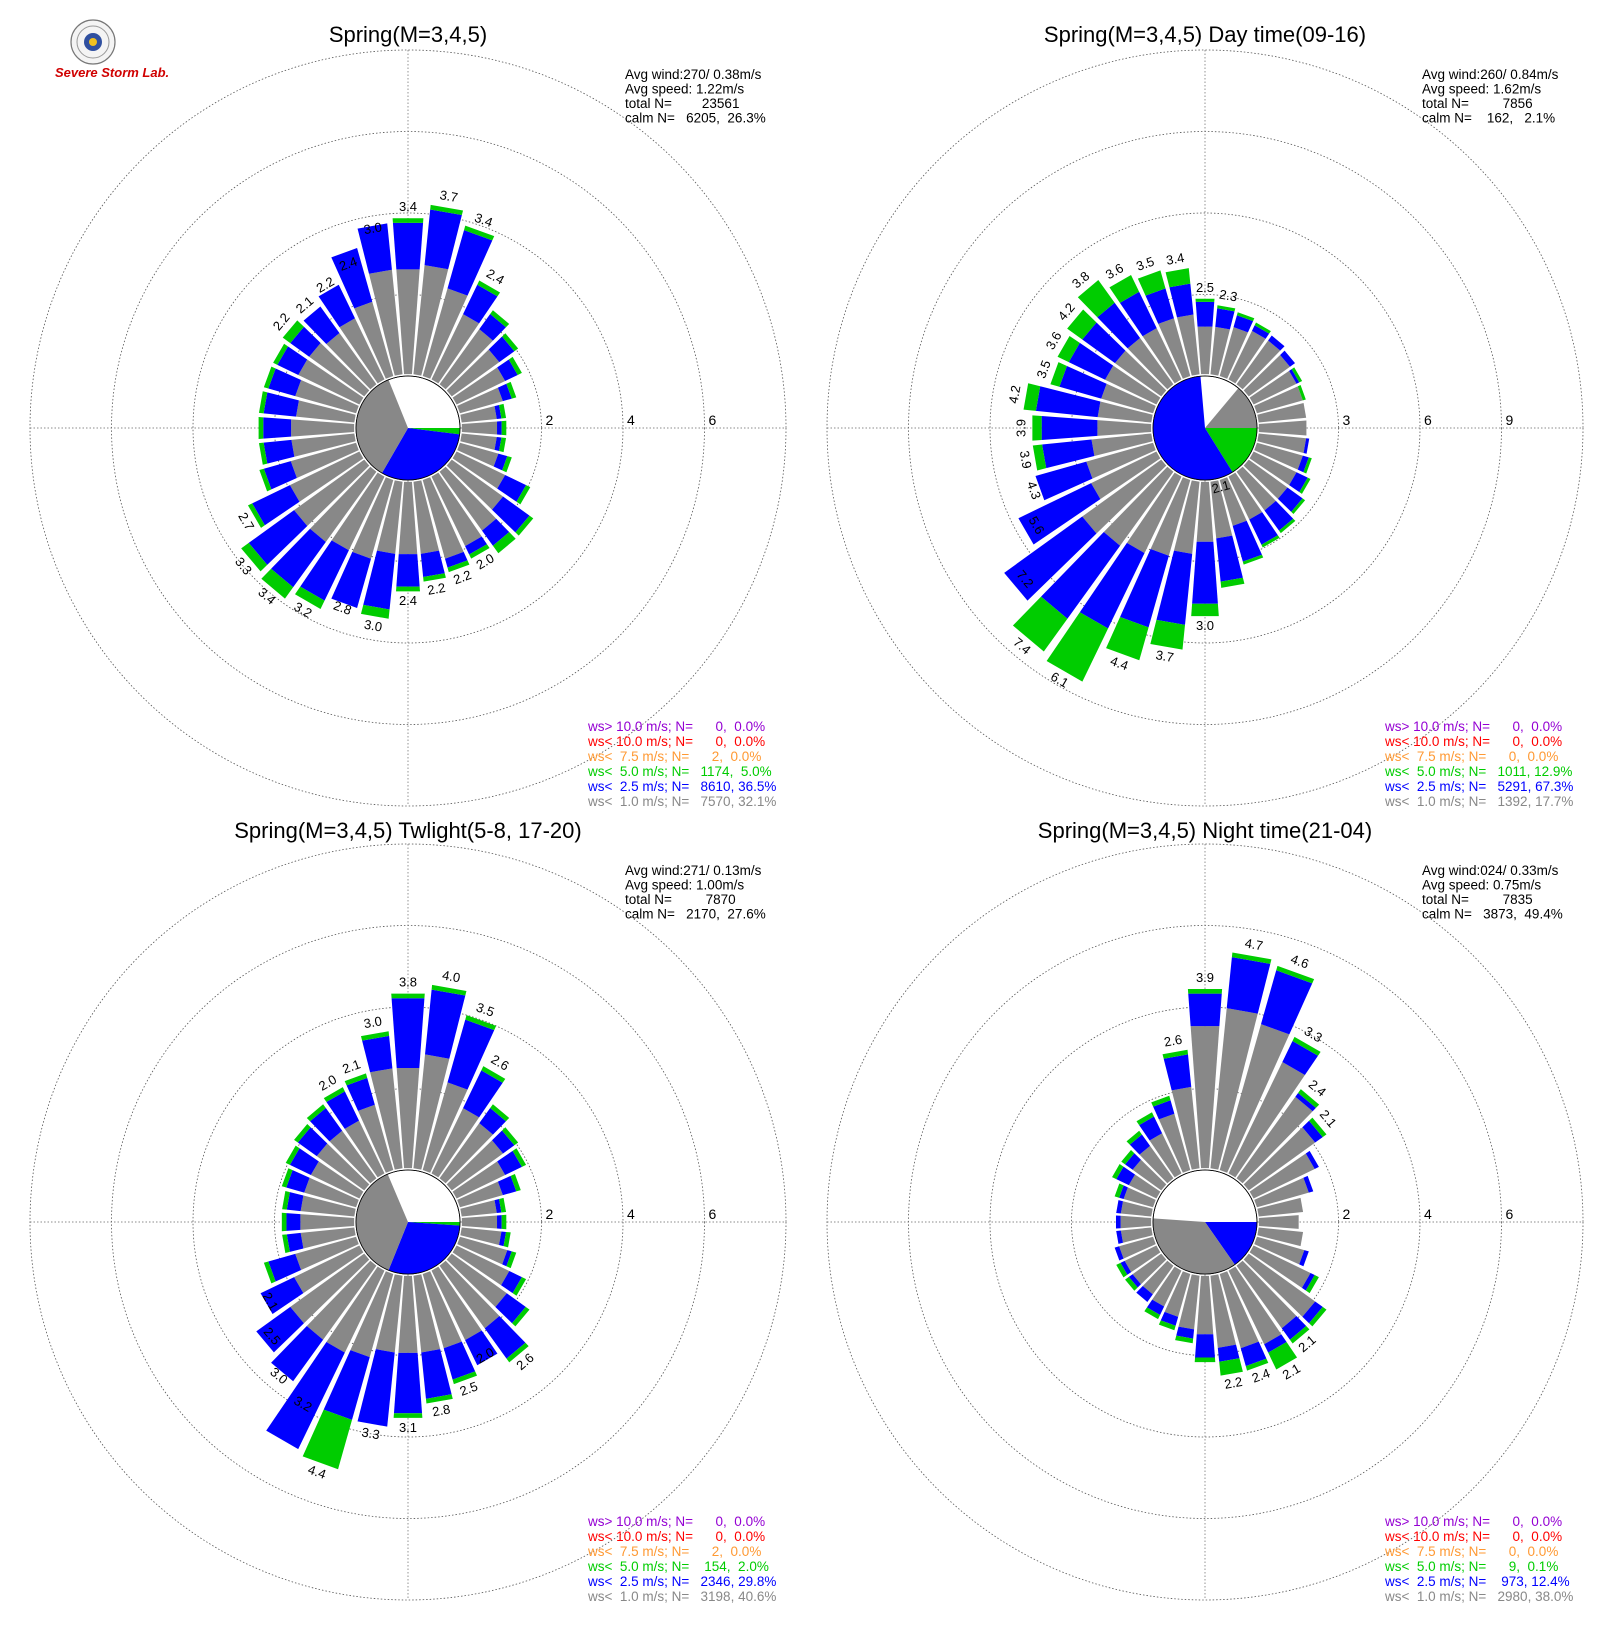 The height and width of the screenshot is (1640, 1620). I want to click on bar-value-label: 4.6, so click(1300, 961).